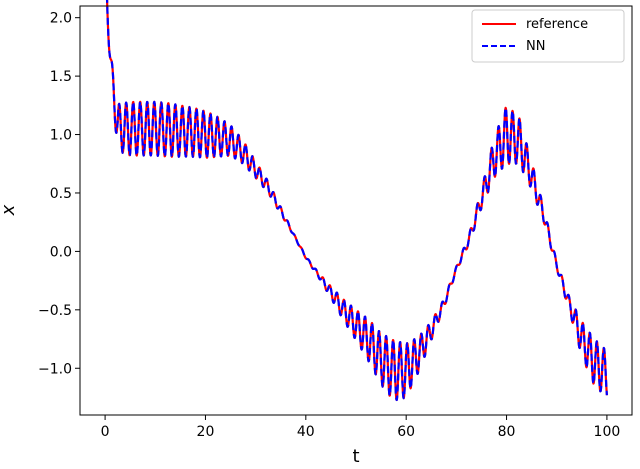 This screenshot has width=640, height=469. Describe the element at coordinates (507, 432) in the screenshot. I see `x-tick-label: 80` at that location.